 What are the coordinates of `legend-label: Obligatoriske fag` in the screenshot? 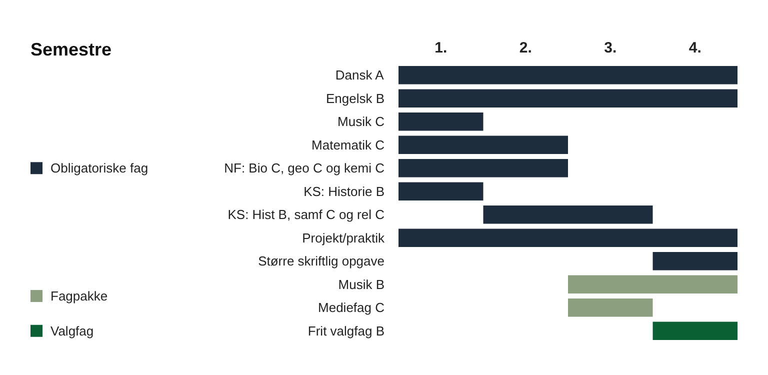 It's located at (99, 168).